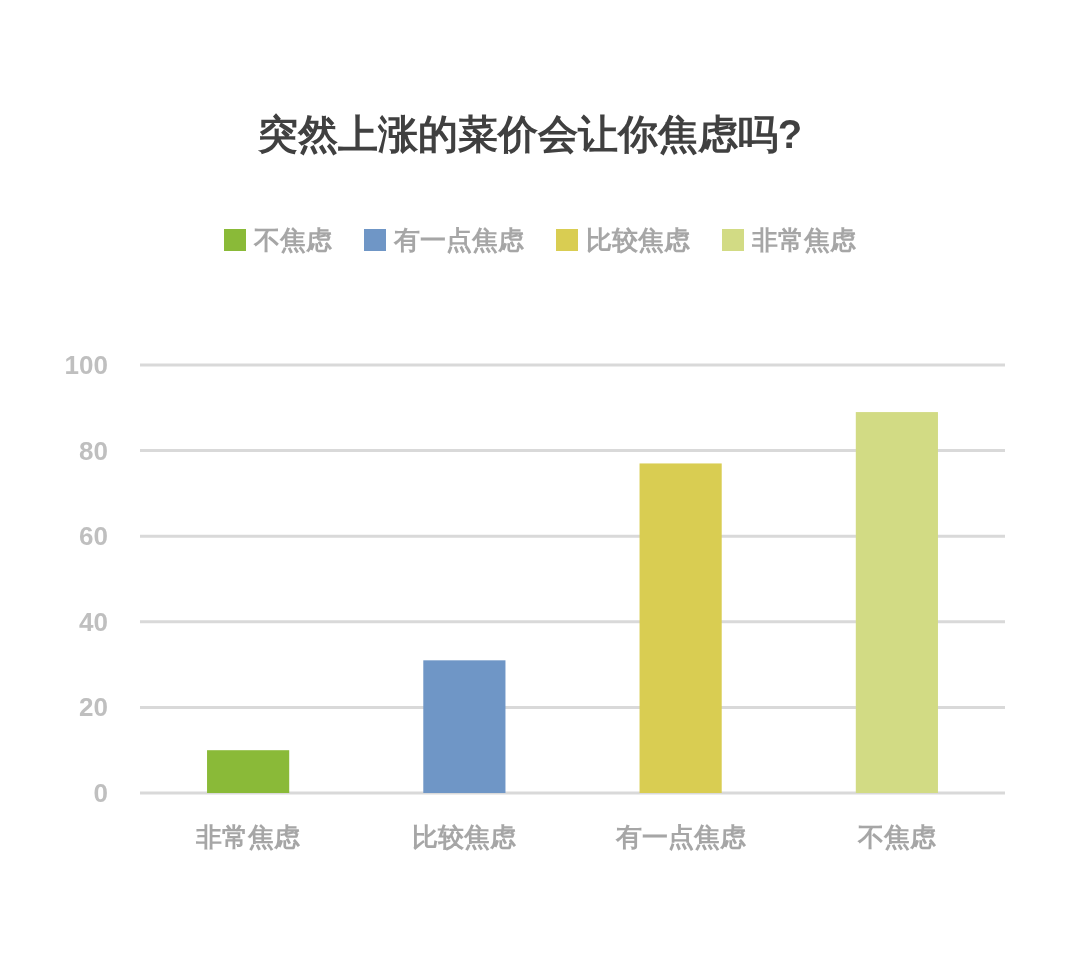 The image size is (1080, 959). Describe the element at coordinates (465, 837) in the screenshot. I see `x-tick-label: 比较焦虑` at that location.